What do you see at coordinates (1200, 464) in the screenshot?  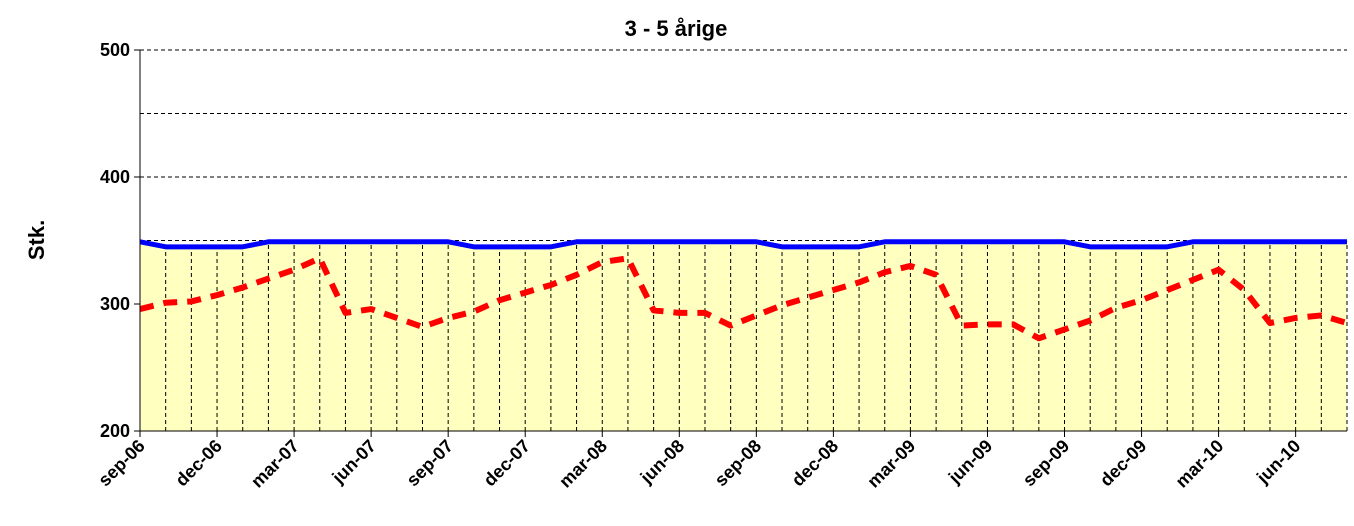 I see `x-tick-label: mar-10` at bounding box center [1200, 464].